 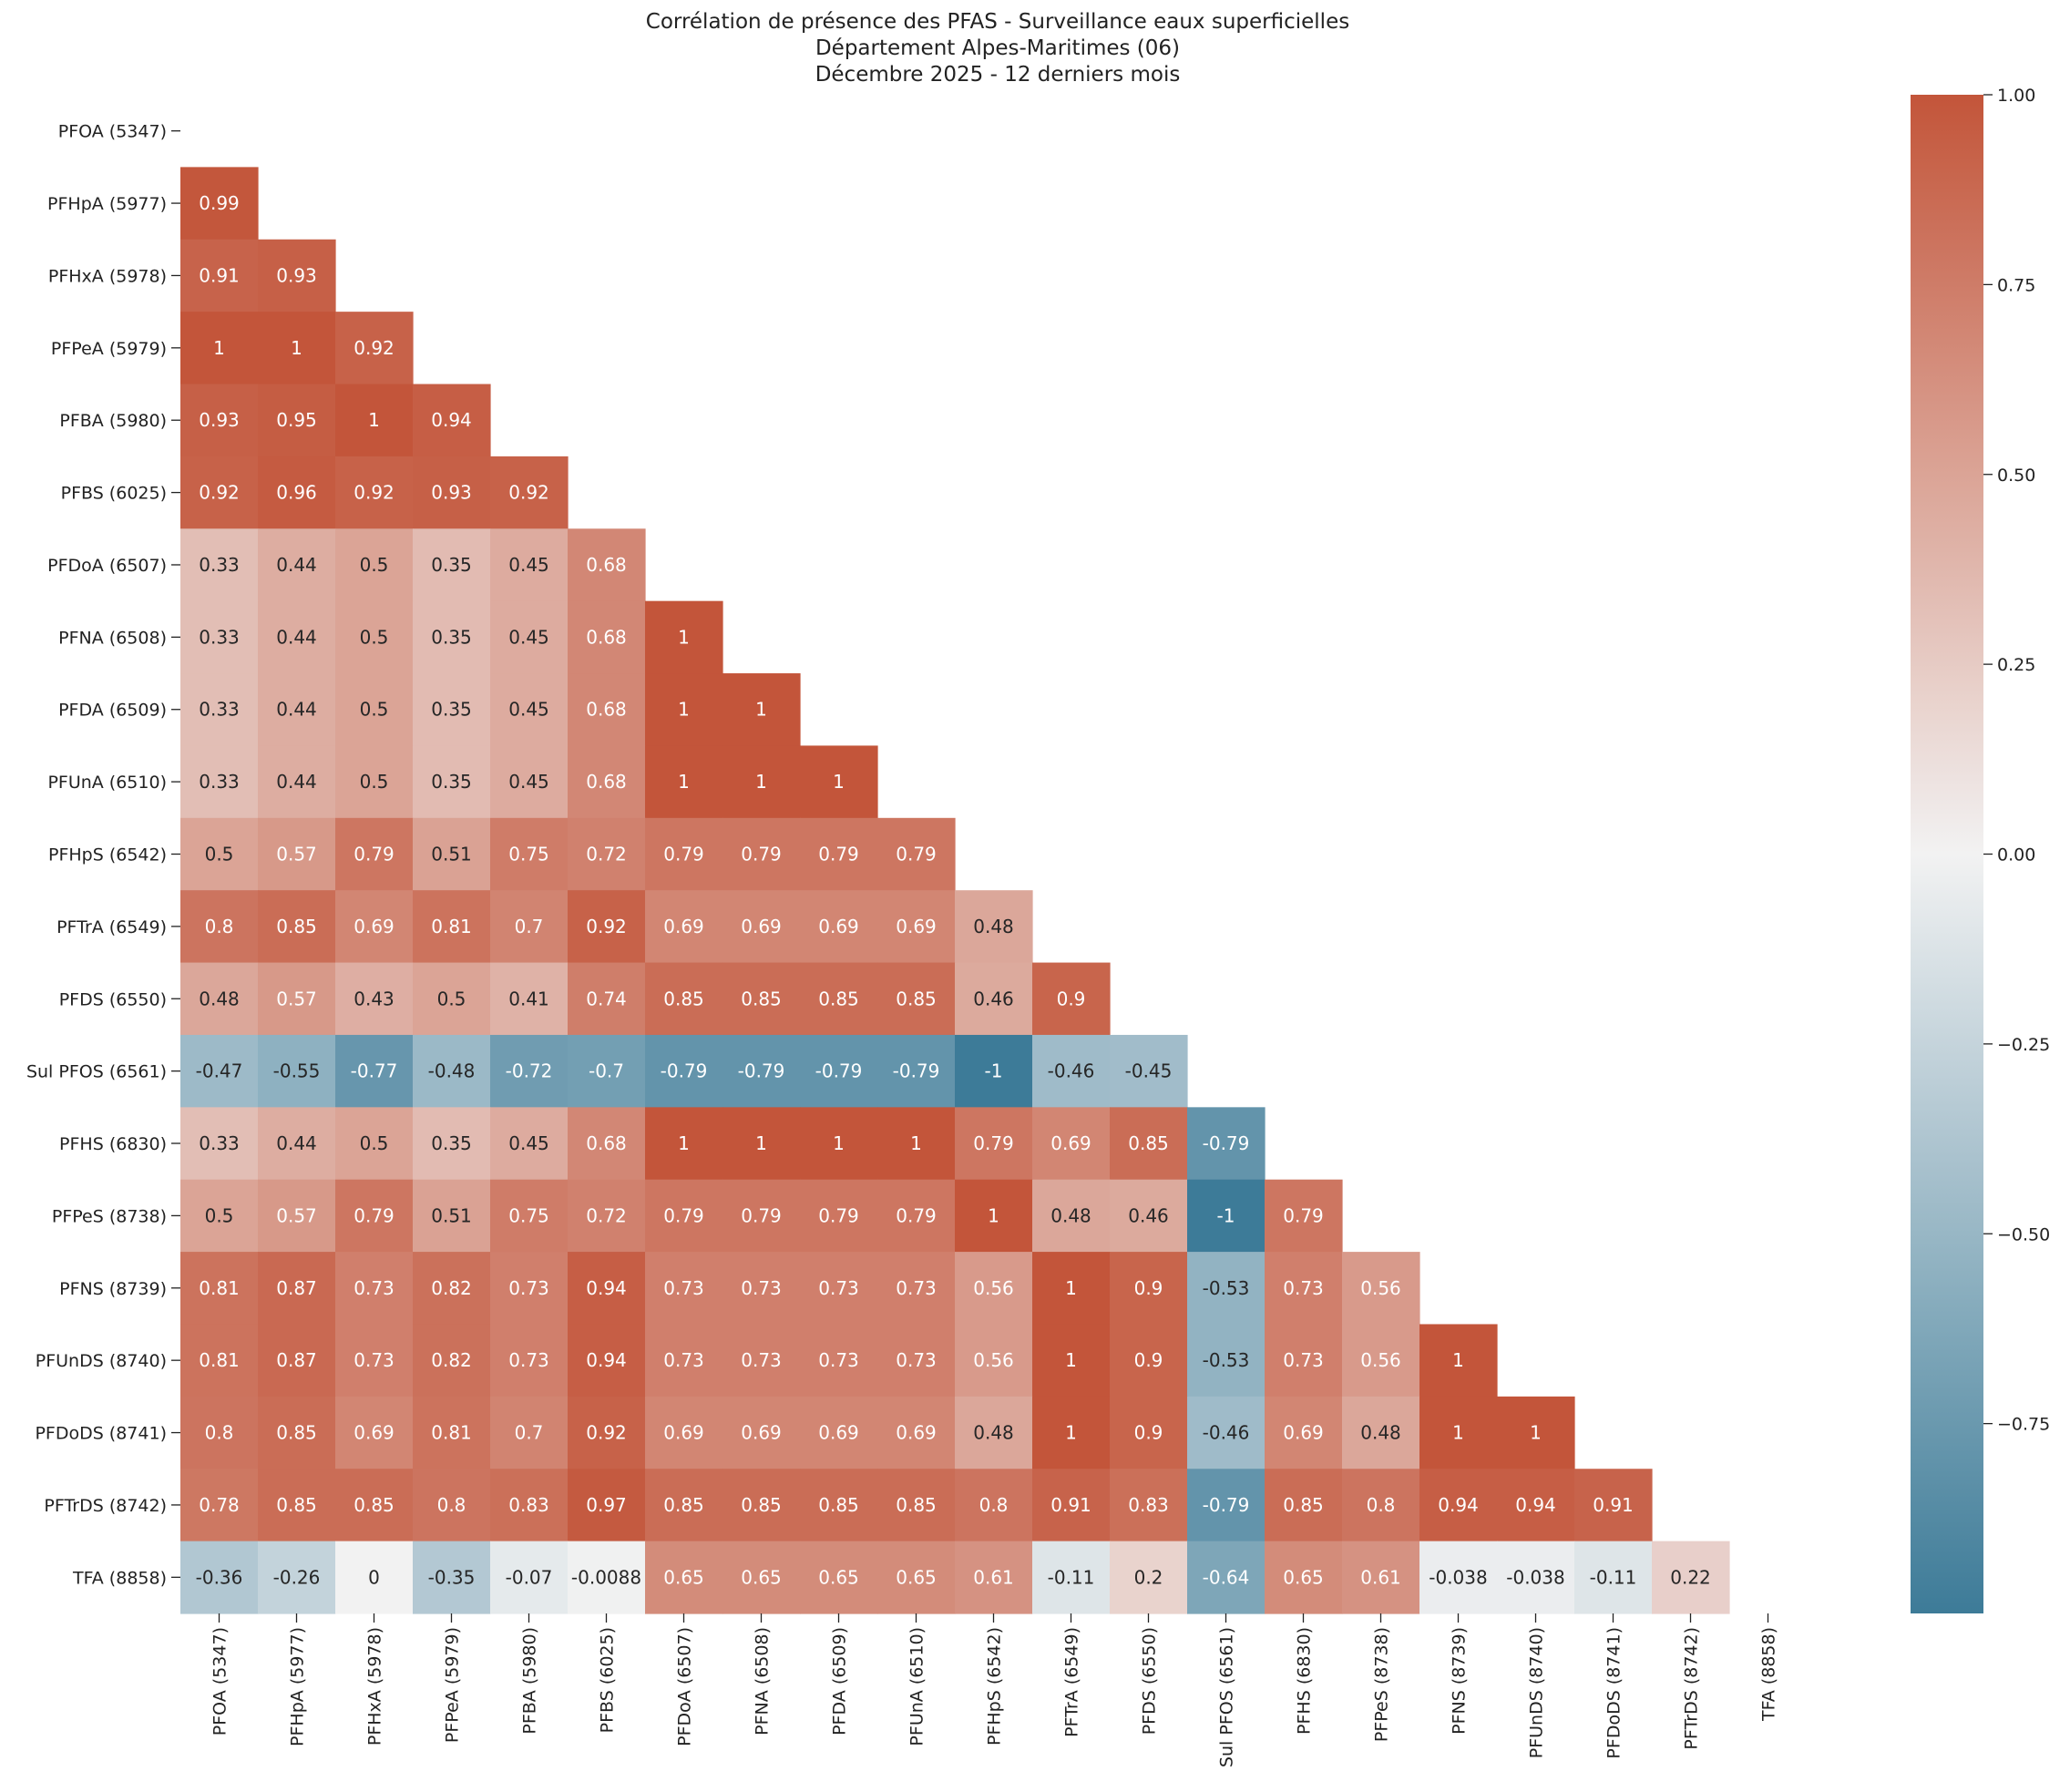 I want to click on cell-value-label: 0, so click(x=374, y=1577).